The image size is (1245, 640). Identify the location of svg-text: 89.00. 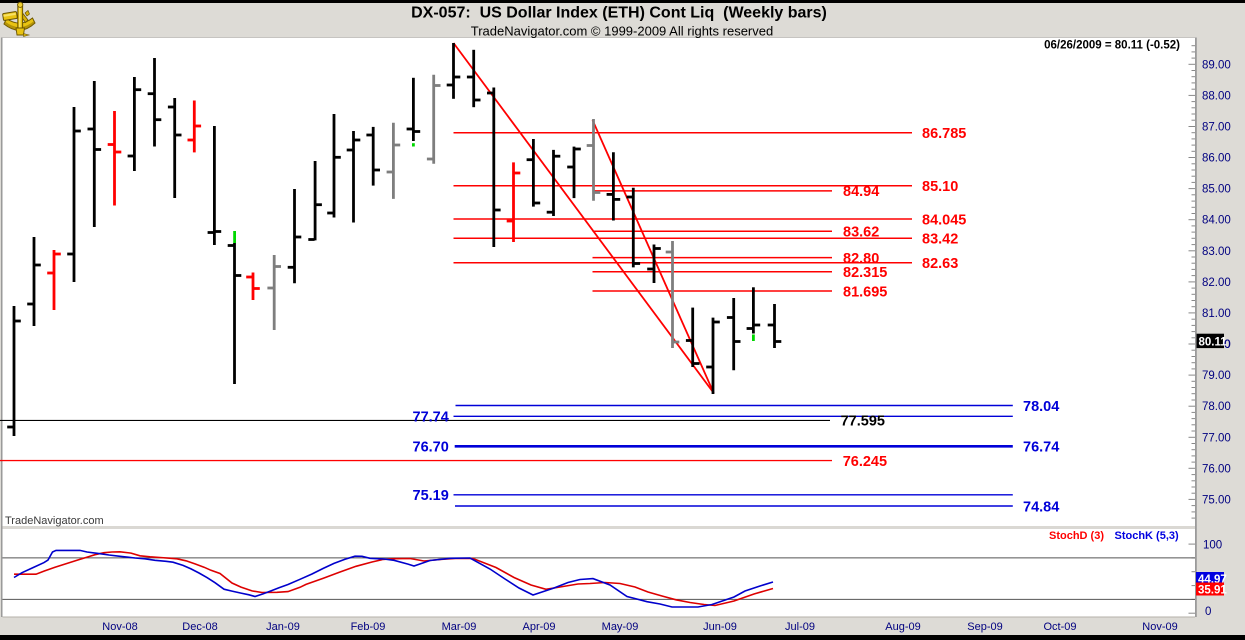
(1216, 65).